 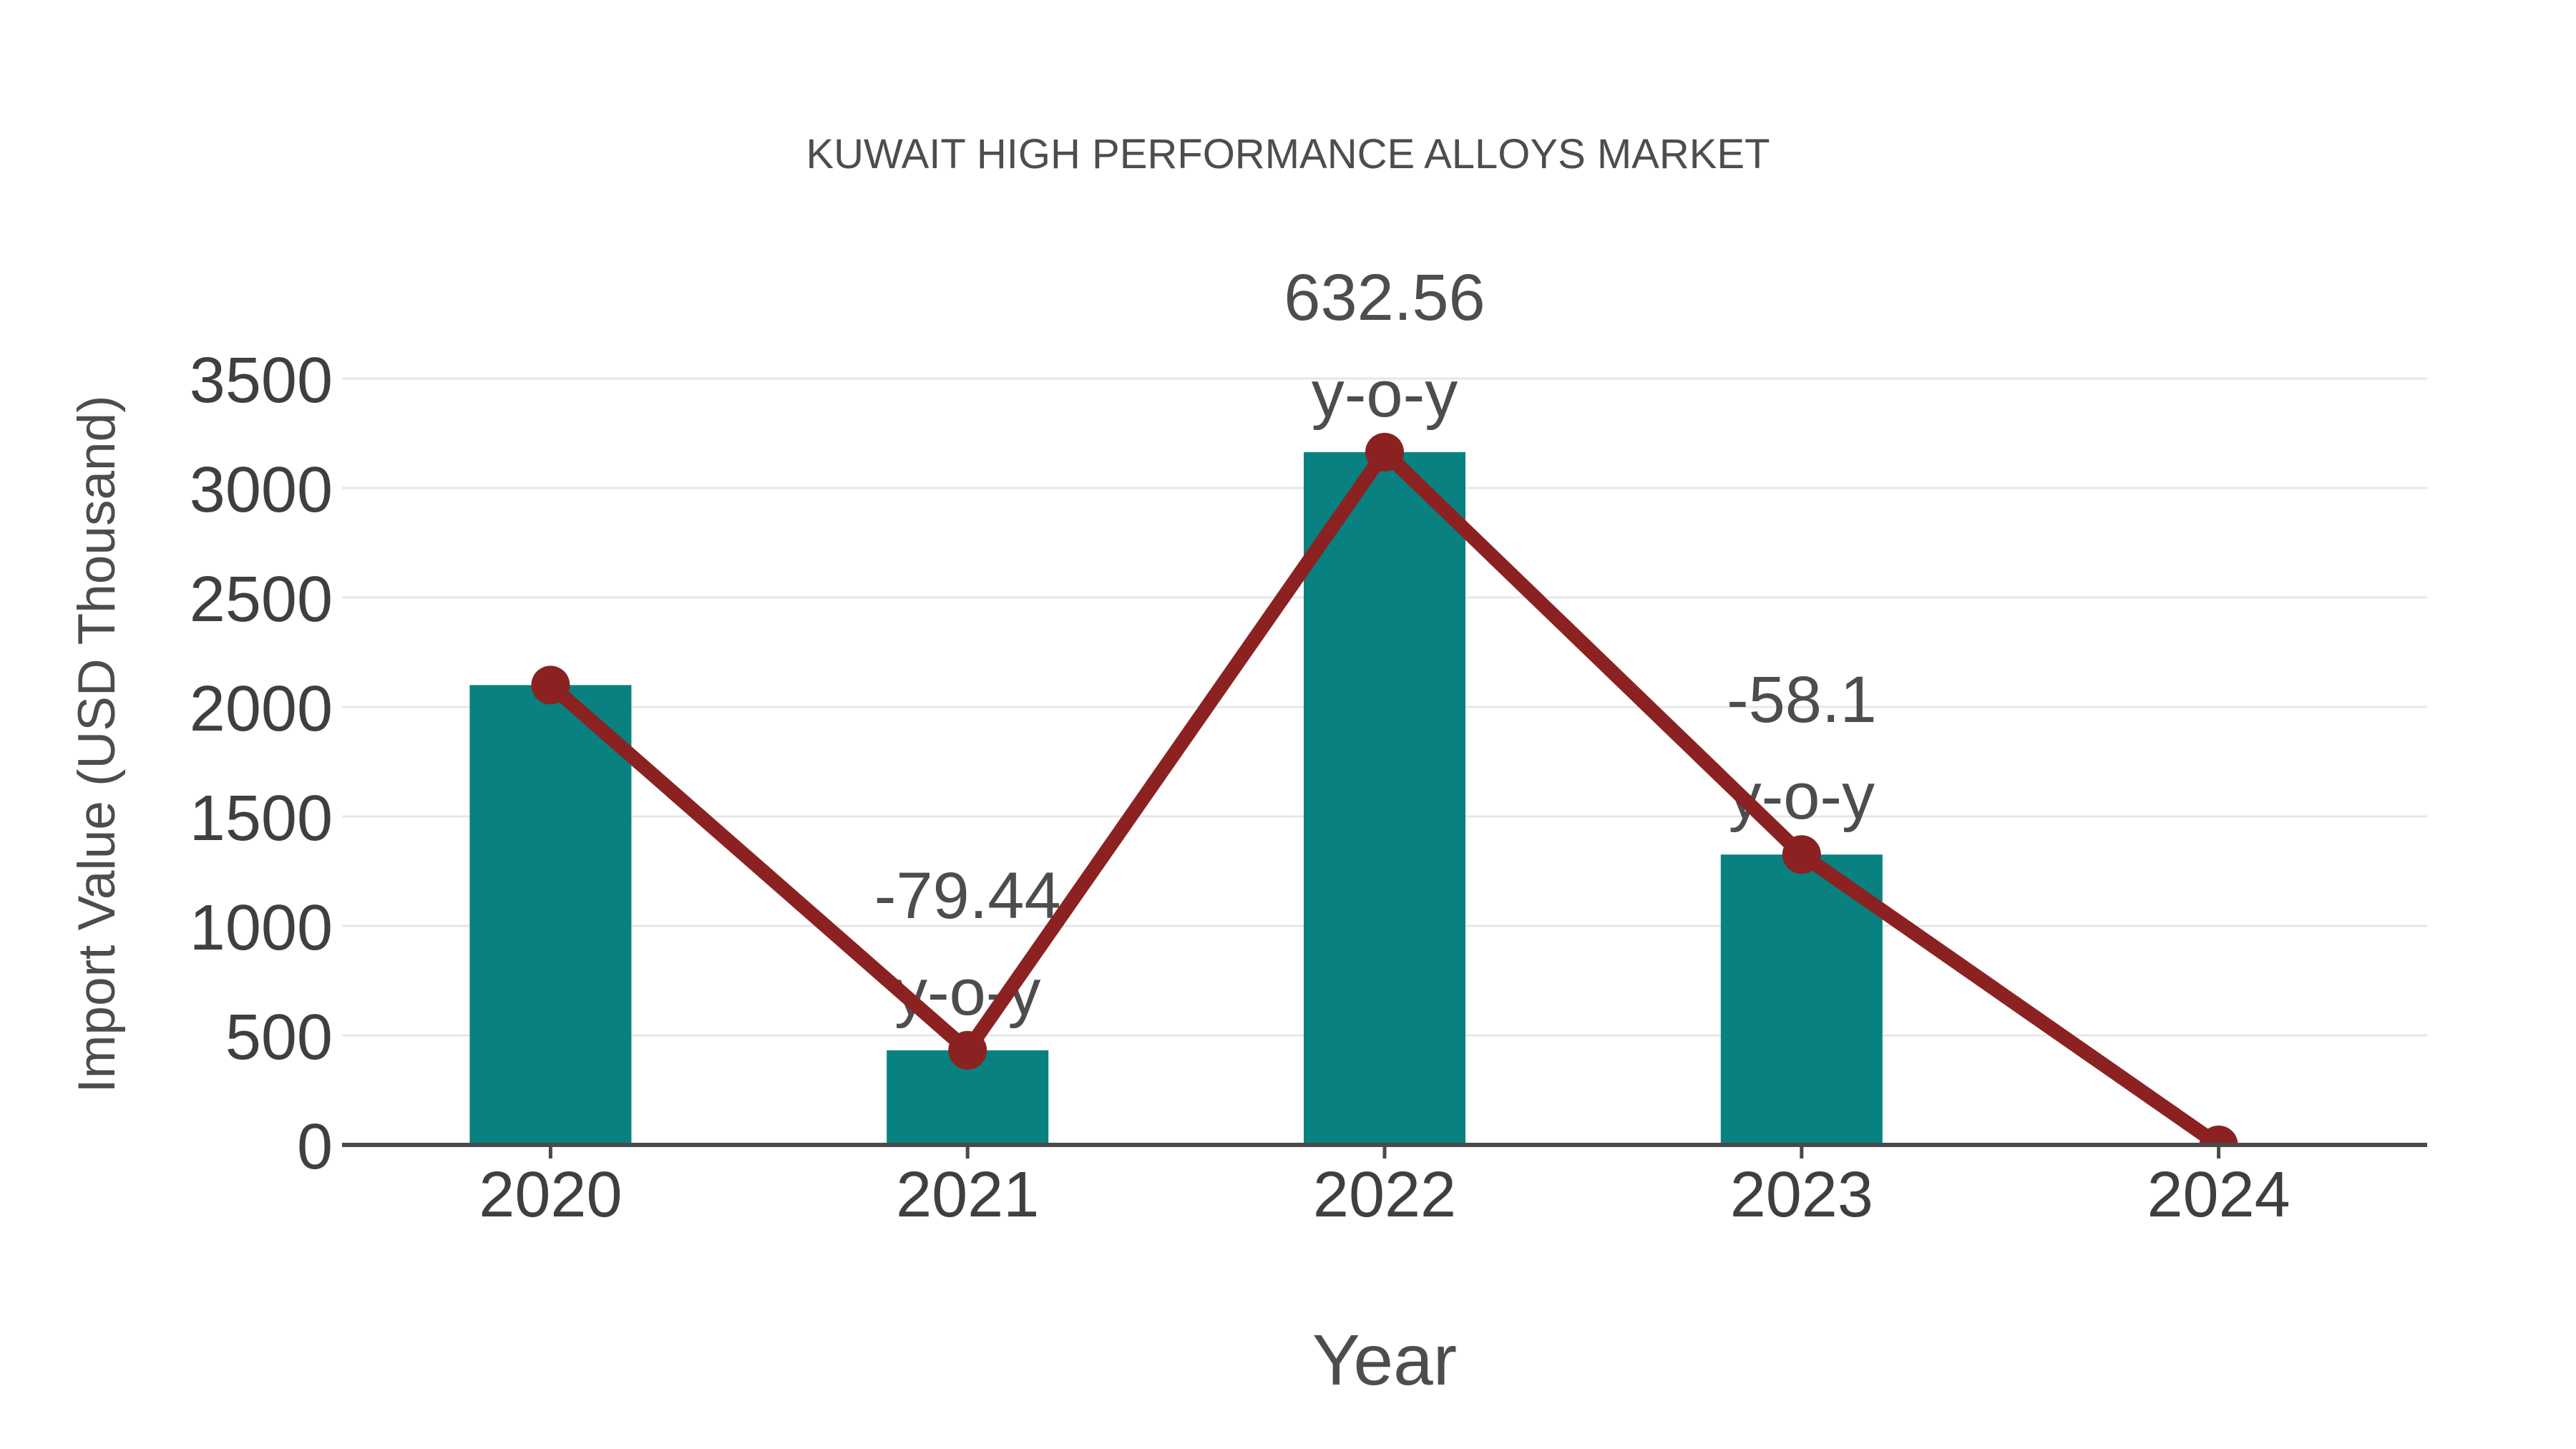 I want to click on y-axis-title: Import Value (USD Thousand), so click(x=97, y=744).